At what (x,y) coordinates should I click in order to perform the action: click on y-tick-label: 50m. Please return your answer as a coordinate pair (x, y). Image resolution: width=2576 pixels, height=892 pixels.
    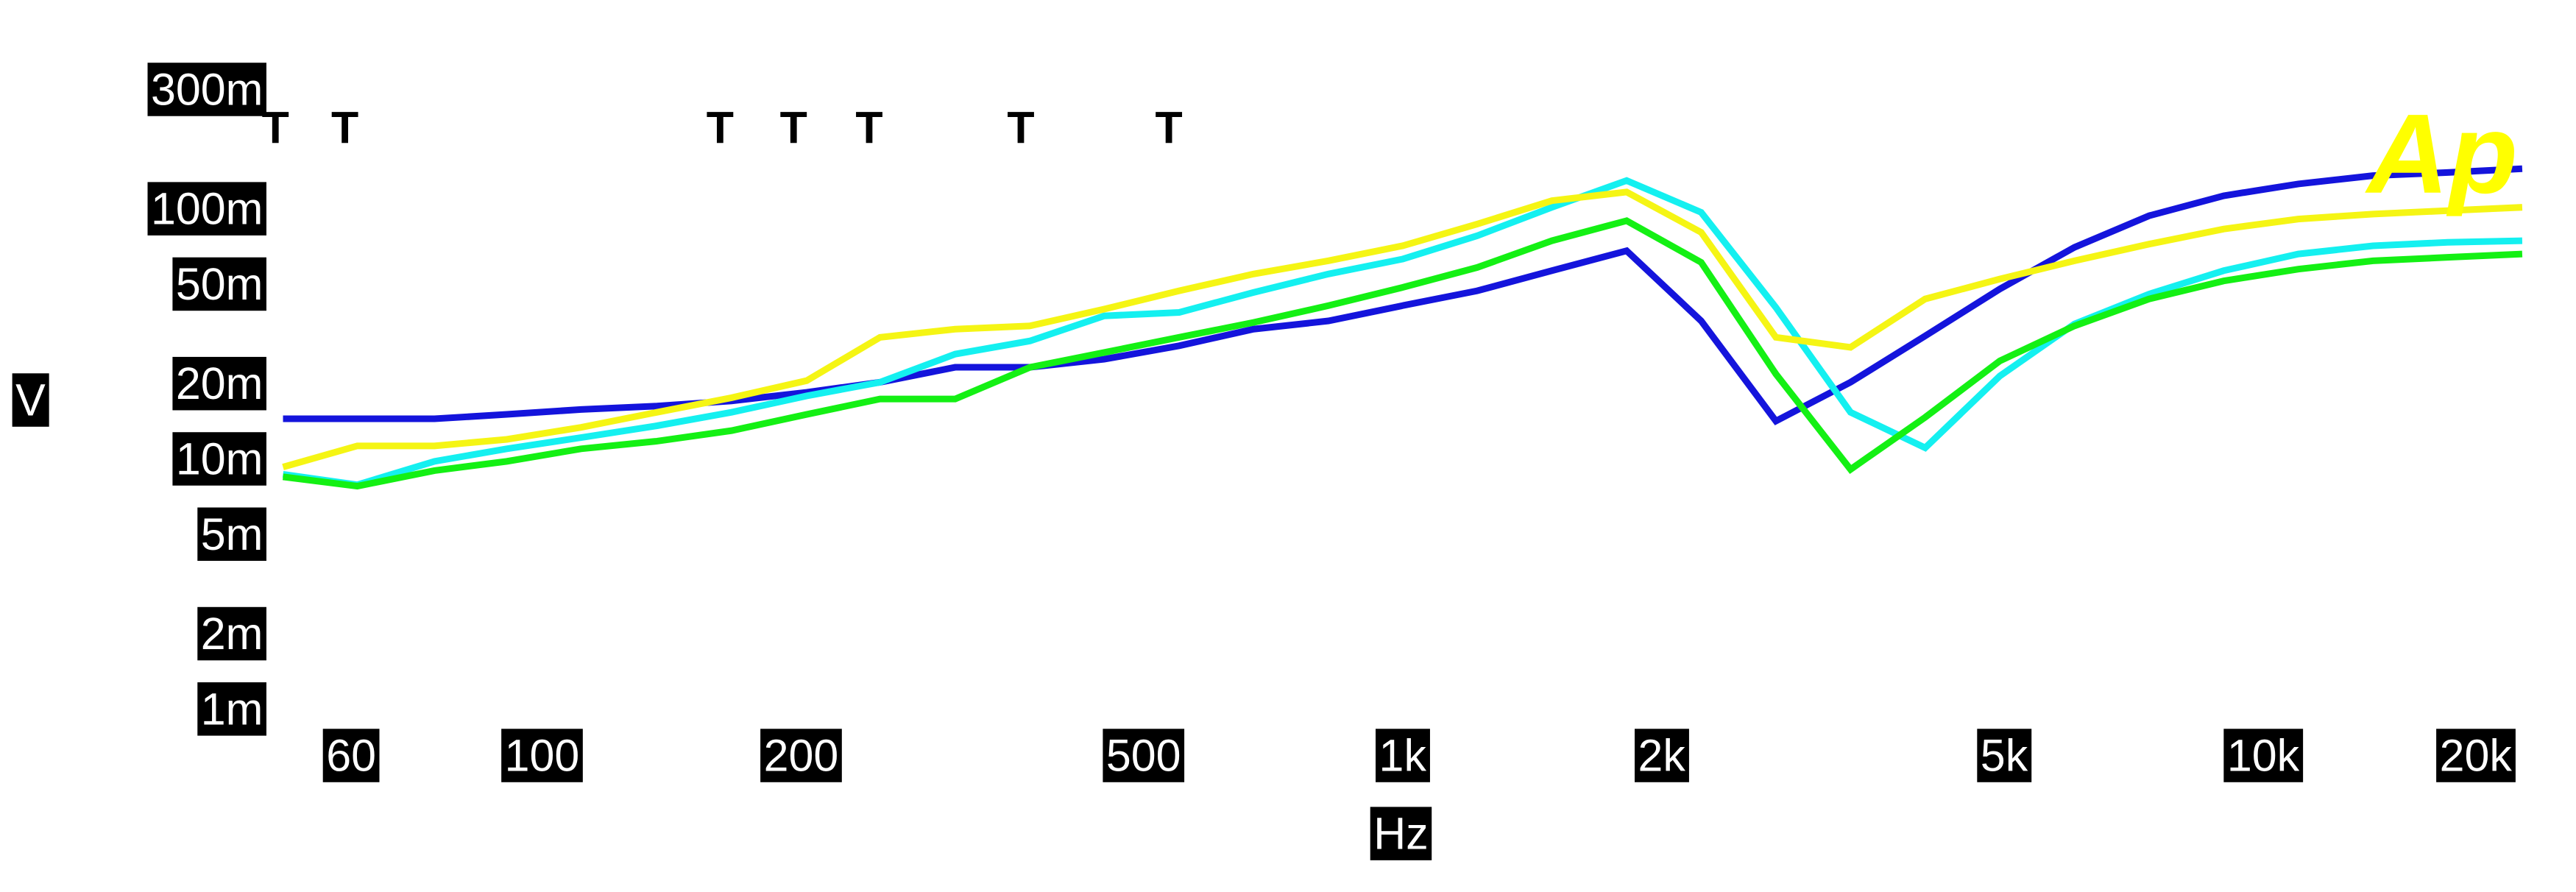
    Looking at the image, I should click on (219, 284).